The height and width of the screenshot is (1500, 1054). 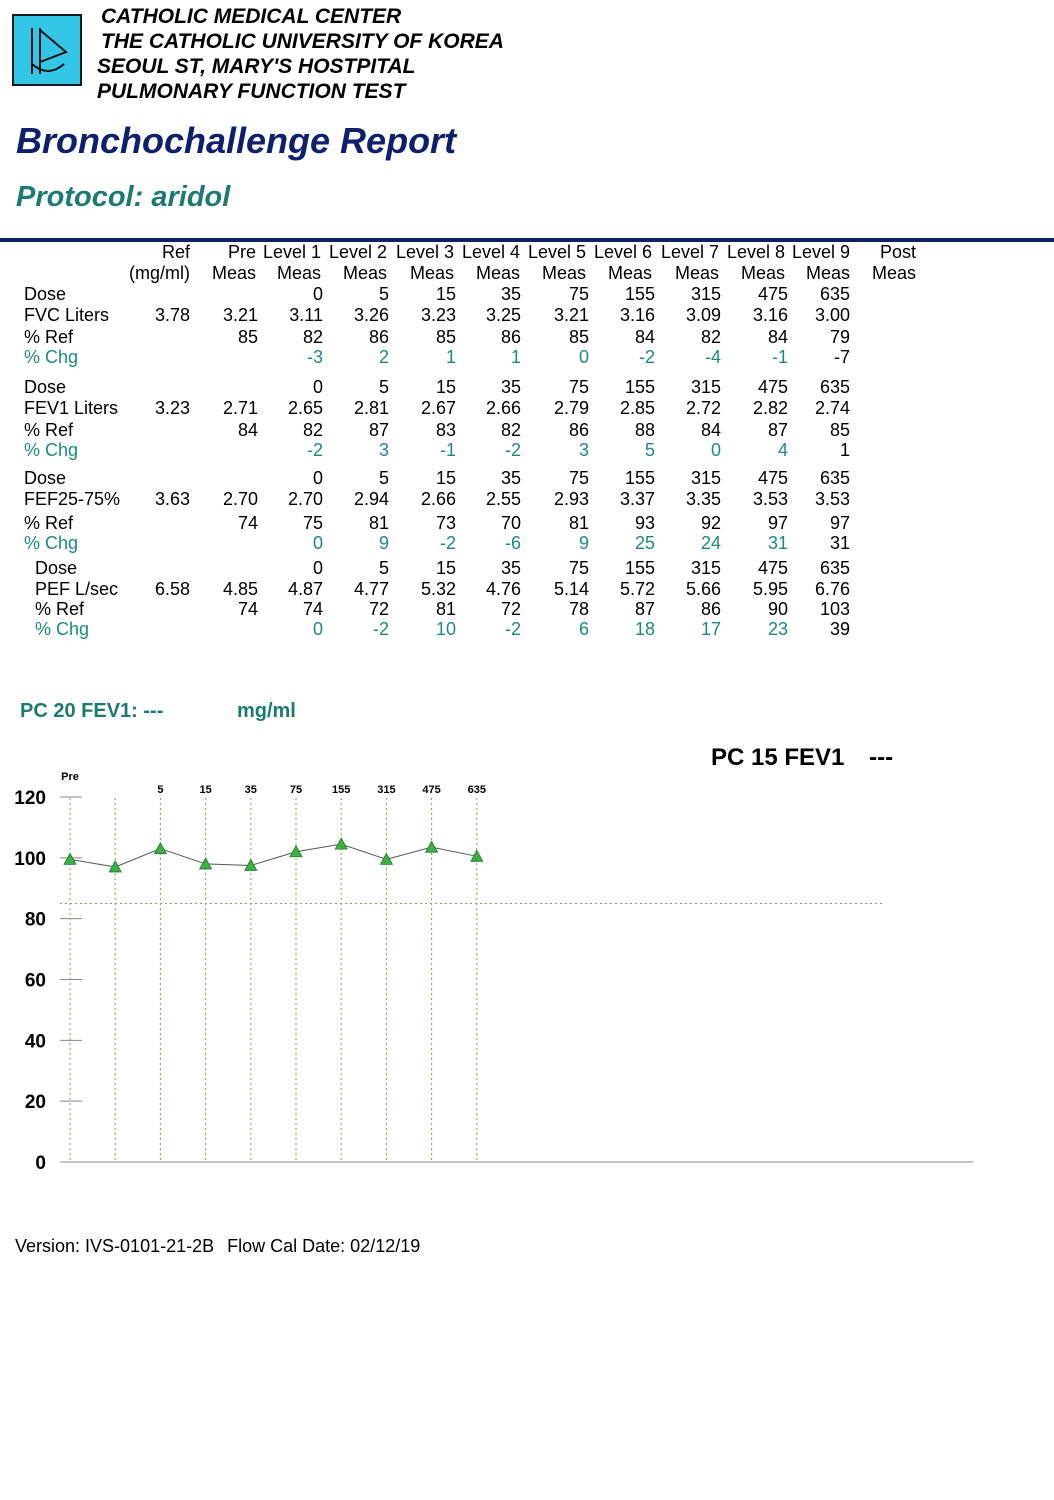 What do you see at coordinates (371, 499) in the screenshot?
I see `table-cell: 2.94` at bounding box center [371, 499].